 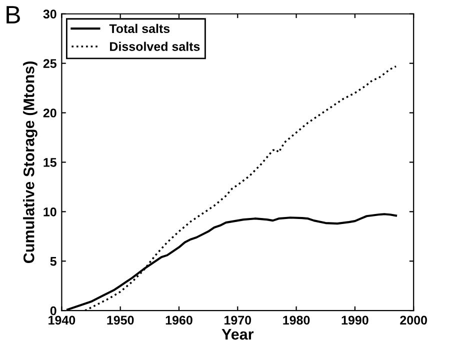 What do you see at coordinates (139, 29) in the screenshot?
I see `legend-label: Total salts` at bounding box center [139, 29].